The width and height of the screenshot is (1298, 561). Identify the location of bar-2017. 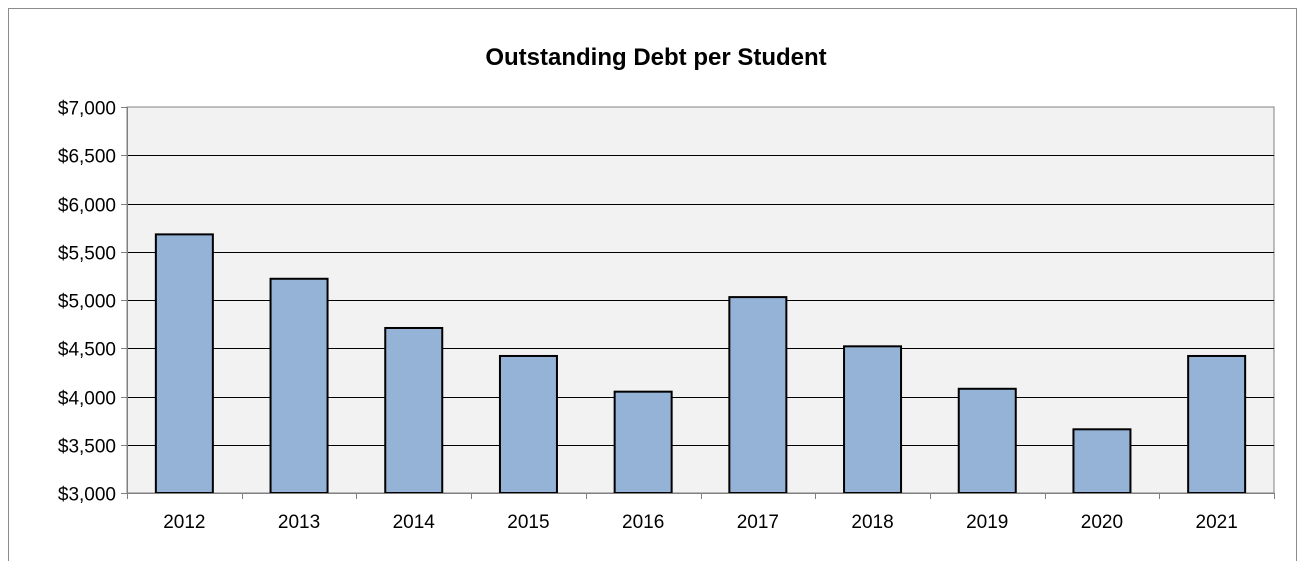
(758, 395).